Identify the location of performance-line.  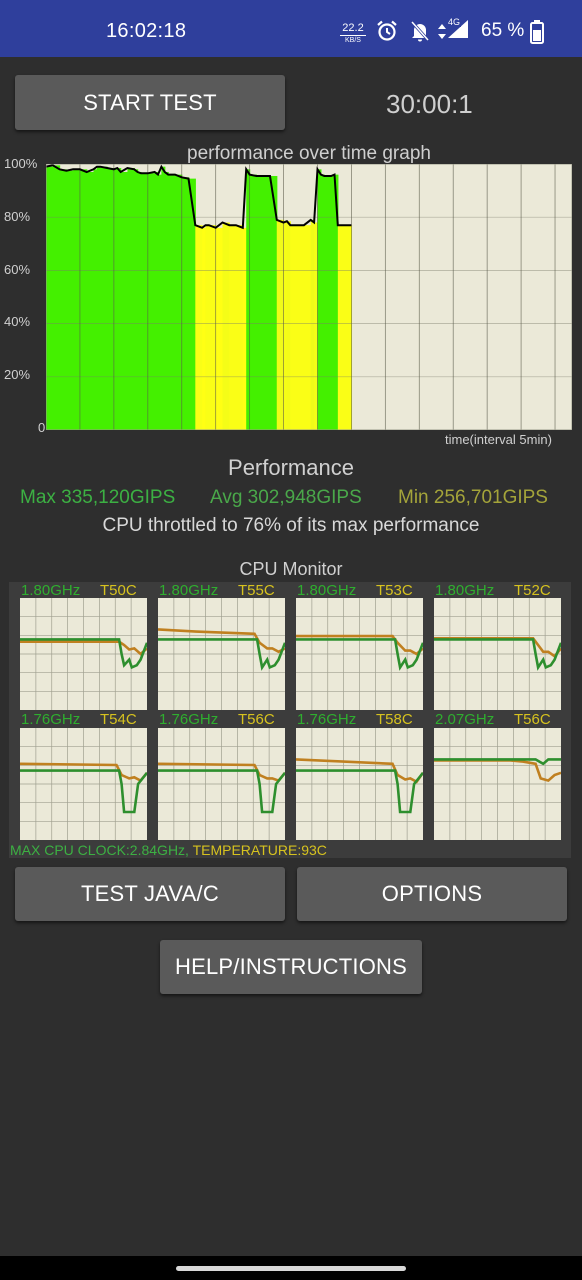
(199, 197).